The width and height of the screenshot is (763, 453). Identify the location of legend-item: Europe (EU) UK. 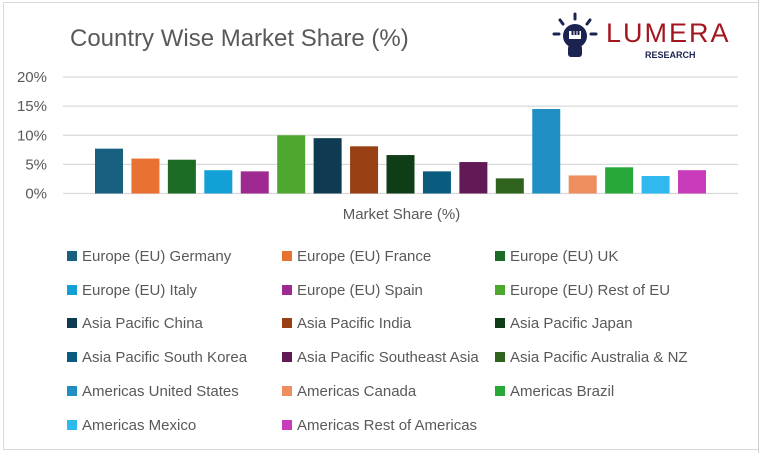
(556, 256).